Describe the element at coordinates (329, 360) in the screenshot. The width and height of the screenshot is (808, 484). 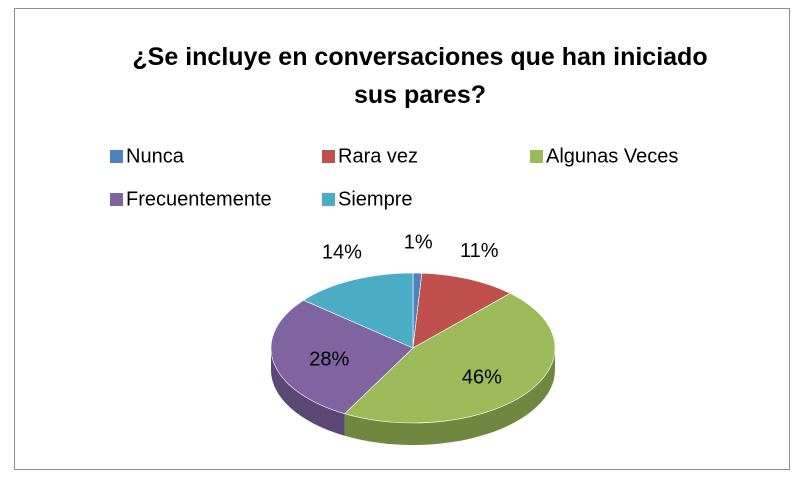
I see `data-label: 28%` at that location.